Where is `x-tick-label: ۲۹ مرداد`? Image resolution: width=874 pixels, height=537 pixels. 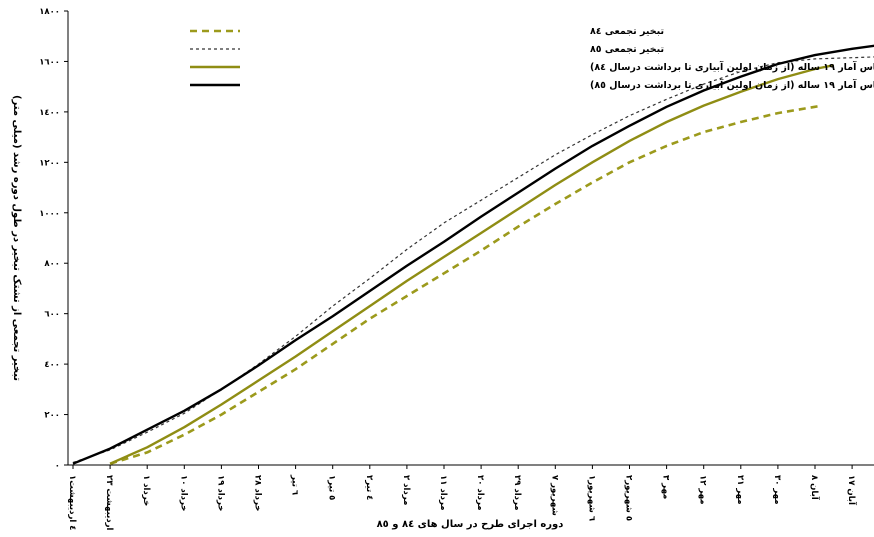 x-tick-label: ۲۹ مرداد is located at coordinates (517, 493).